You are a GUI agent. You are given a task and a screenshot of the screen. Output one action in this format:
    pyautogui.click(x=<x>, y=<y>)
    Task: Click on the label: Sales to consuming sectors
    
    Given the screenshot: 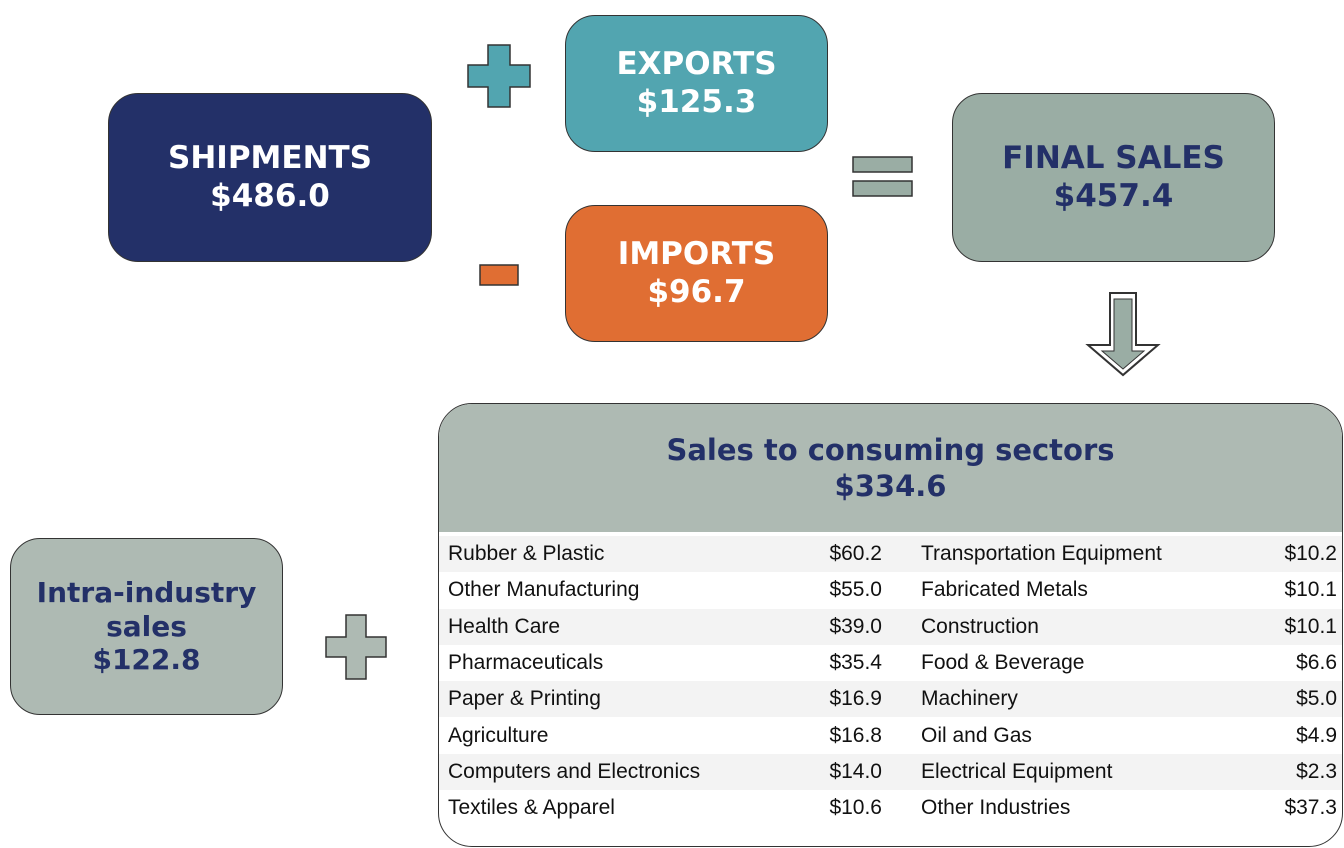 What is the action you would take?
    pyautogui.click(x=890, y=449)
    